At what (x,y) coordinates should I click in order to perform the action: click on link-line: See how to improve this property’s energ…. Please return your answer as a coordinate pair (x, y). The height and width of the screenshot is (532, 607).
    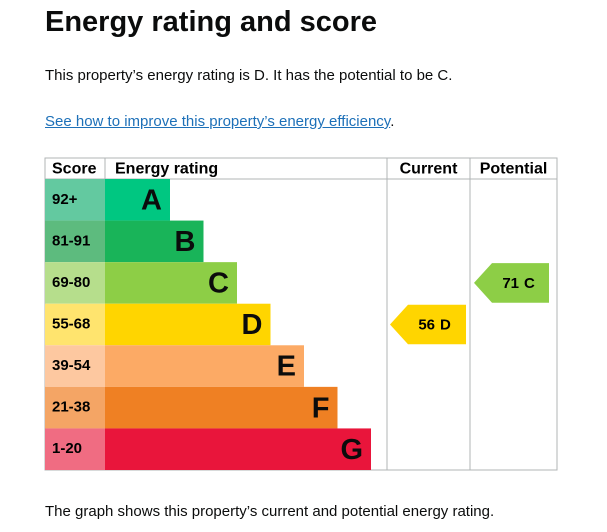
    Looking at the image, I should click on (219, 121).